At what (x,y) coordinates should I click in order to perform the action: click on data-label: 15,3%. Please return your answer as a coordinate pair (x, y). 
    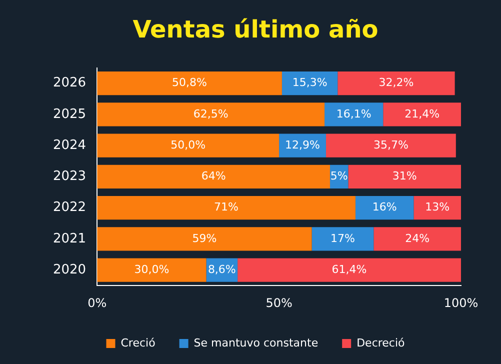
    Looking at the image, I should click on (310, 83).